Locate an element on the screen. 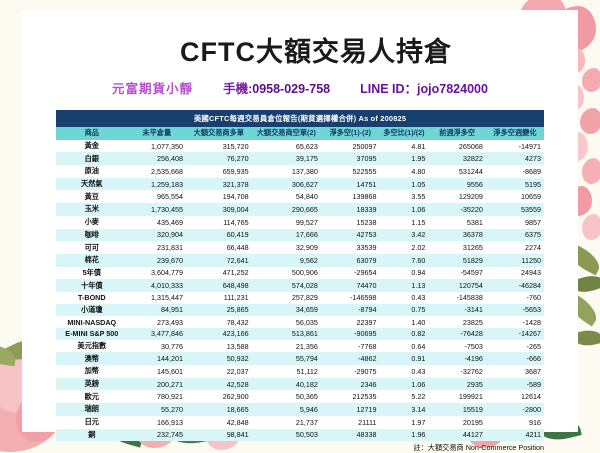  cell-ratio: 1.13 is located at coordinates (404, 285).